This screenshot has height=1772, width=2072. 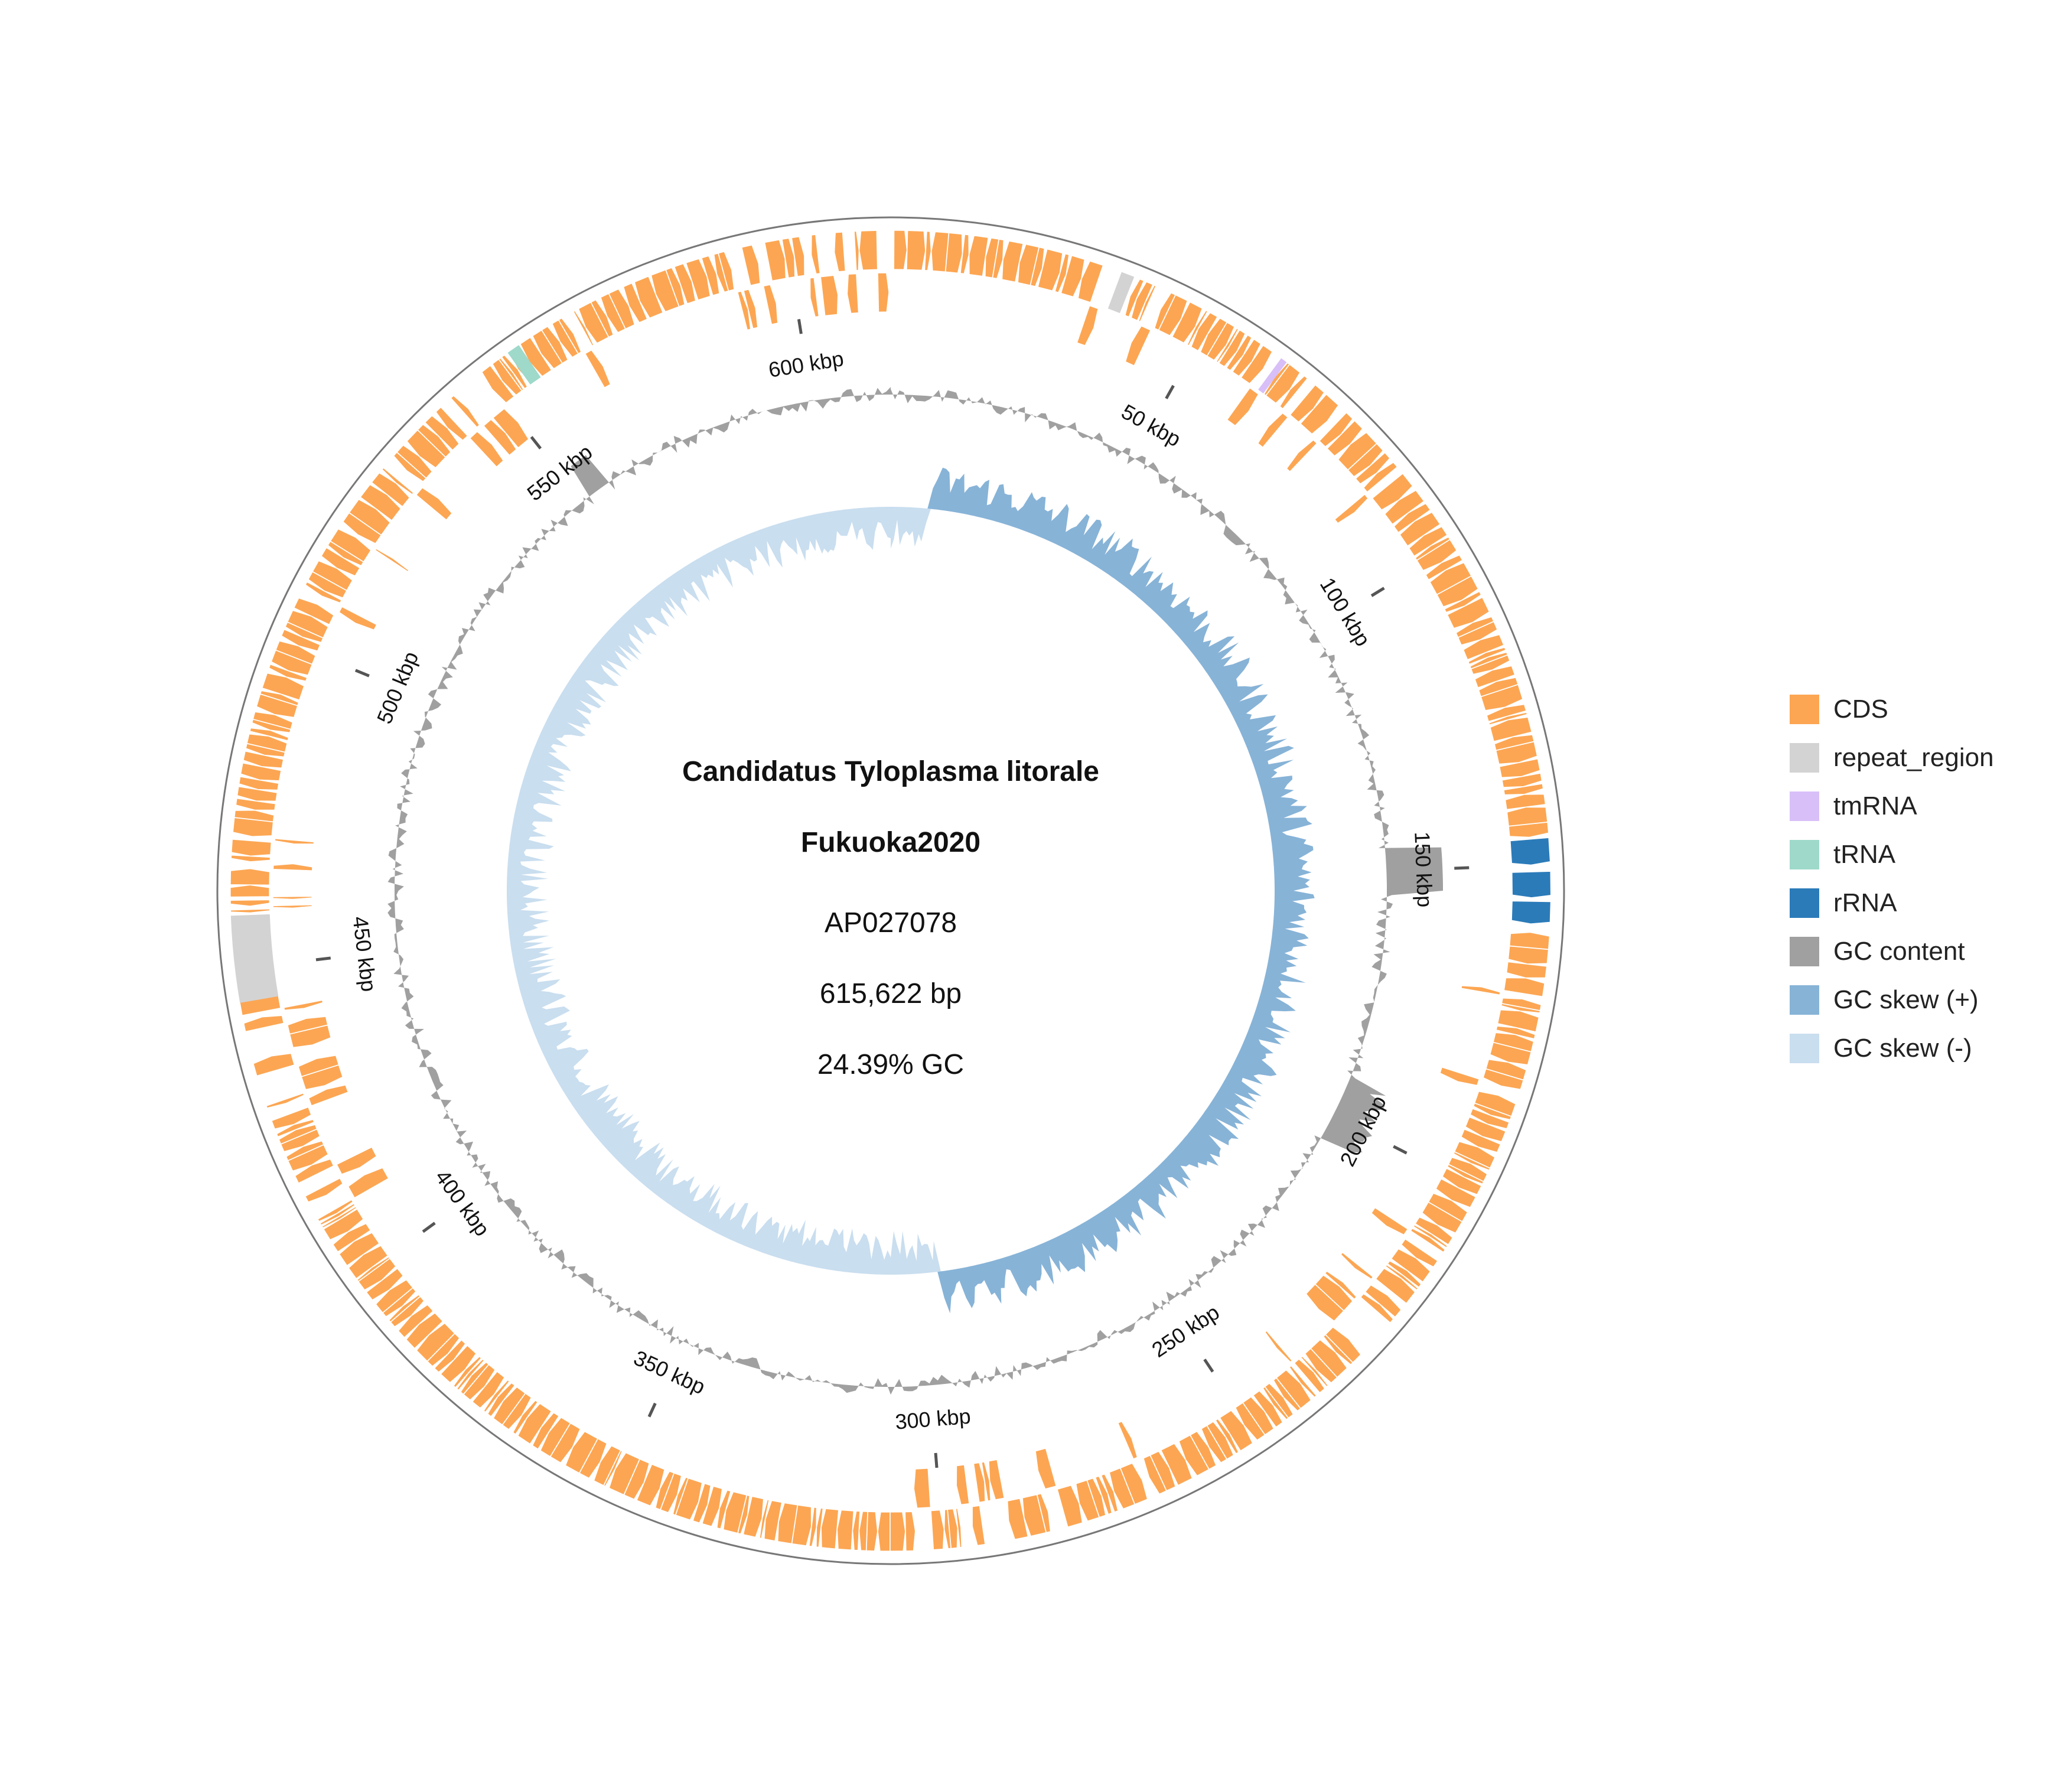 What do you see at coordinates (364, 954) in the screenshot?
I see `tick-label: 450 kbp` at bounding box center [364, 954].